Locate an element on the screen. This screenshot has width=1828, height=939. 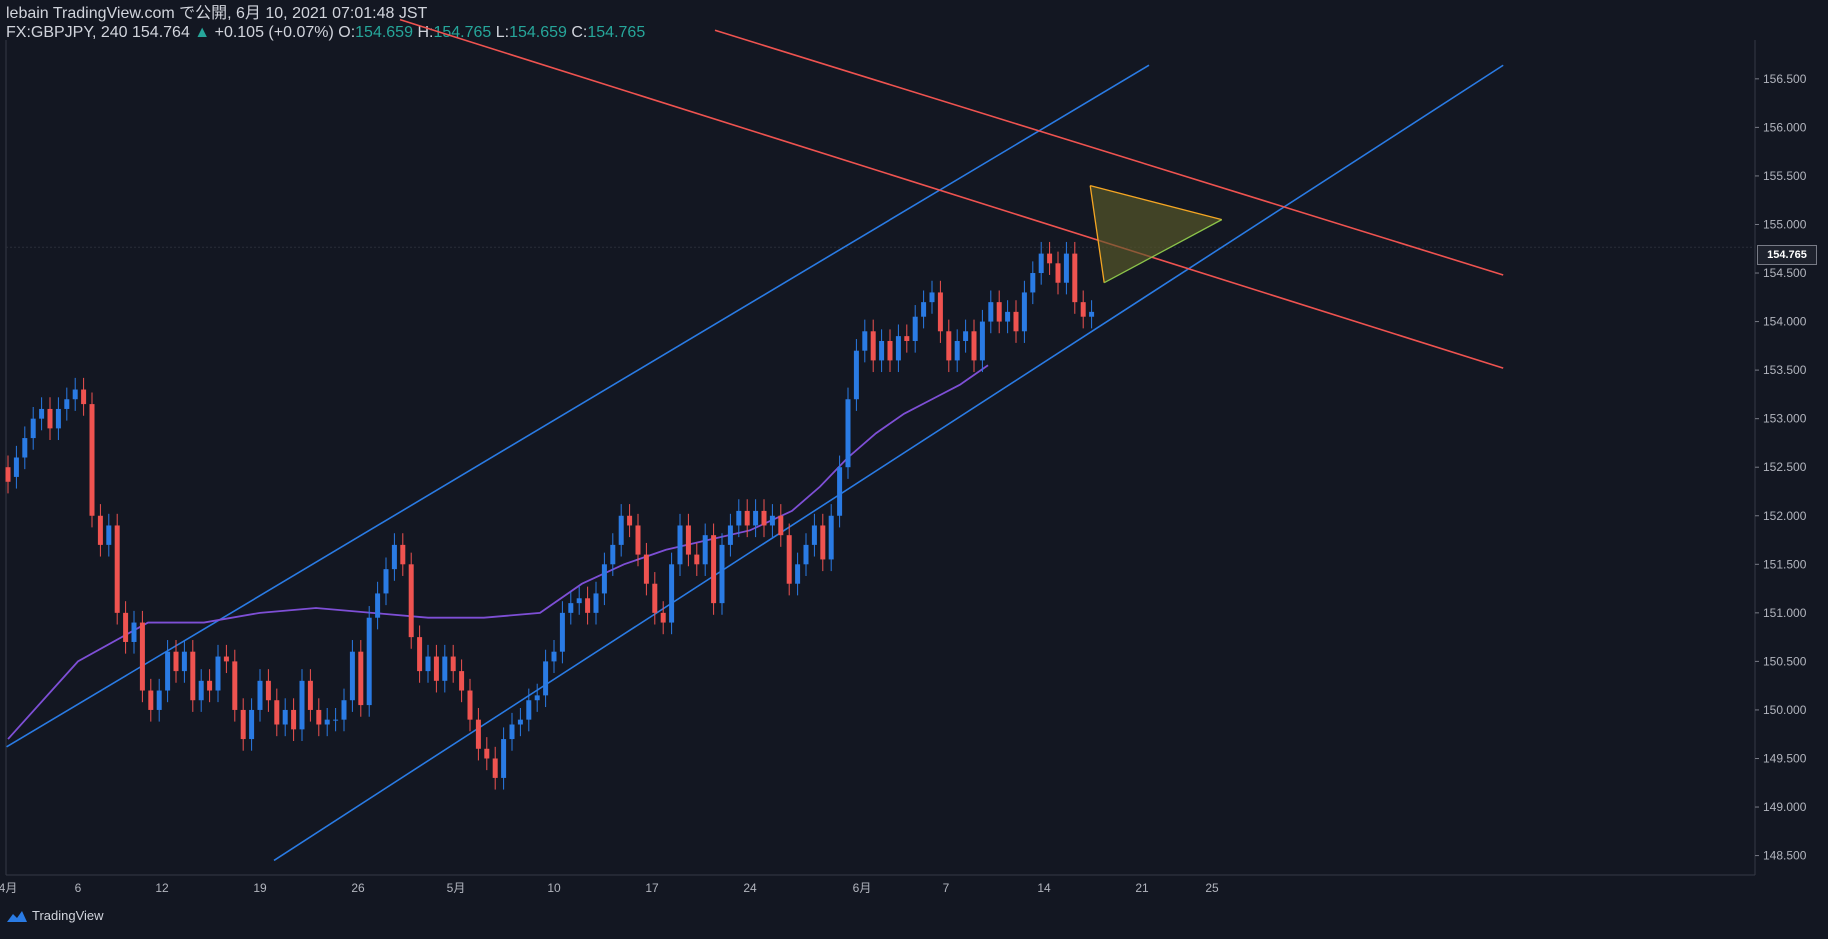
y-tick-label: 149.500 is located at coordinates (1785, 758).